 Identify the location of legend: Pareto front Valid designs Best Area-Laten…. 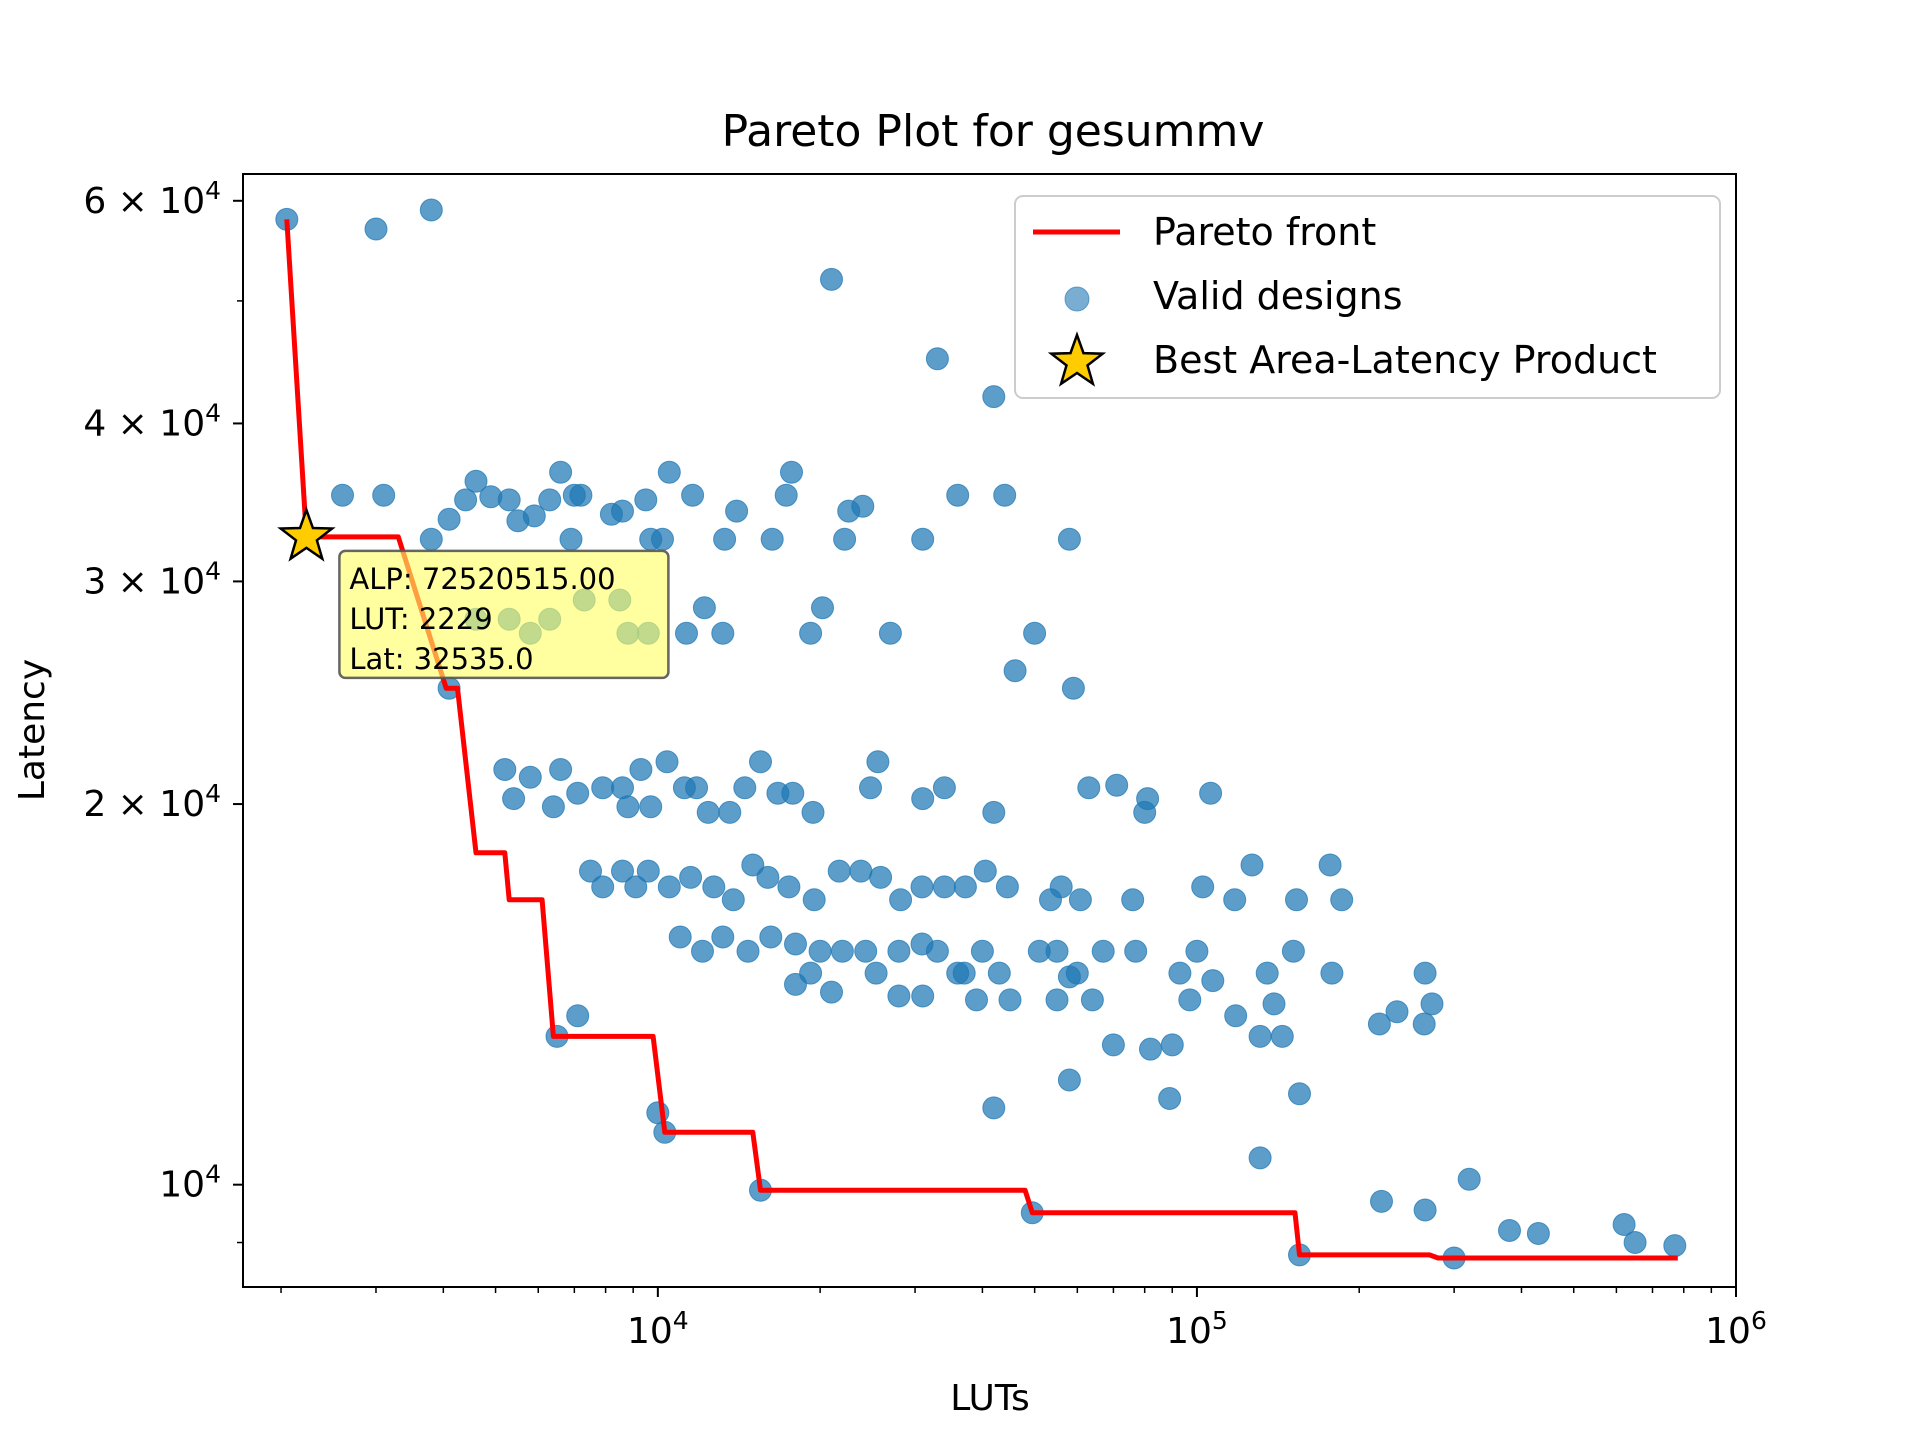
(1367, 297).